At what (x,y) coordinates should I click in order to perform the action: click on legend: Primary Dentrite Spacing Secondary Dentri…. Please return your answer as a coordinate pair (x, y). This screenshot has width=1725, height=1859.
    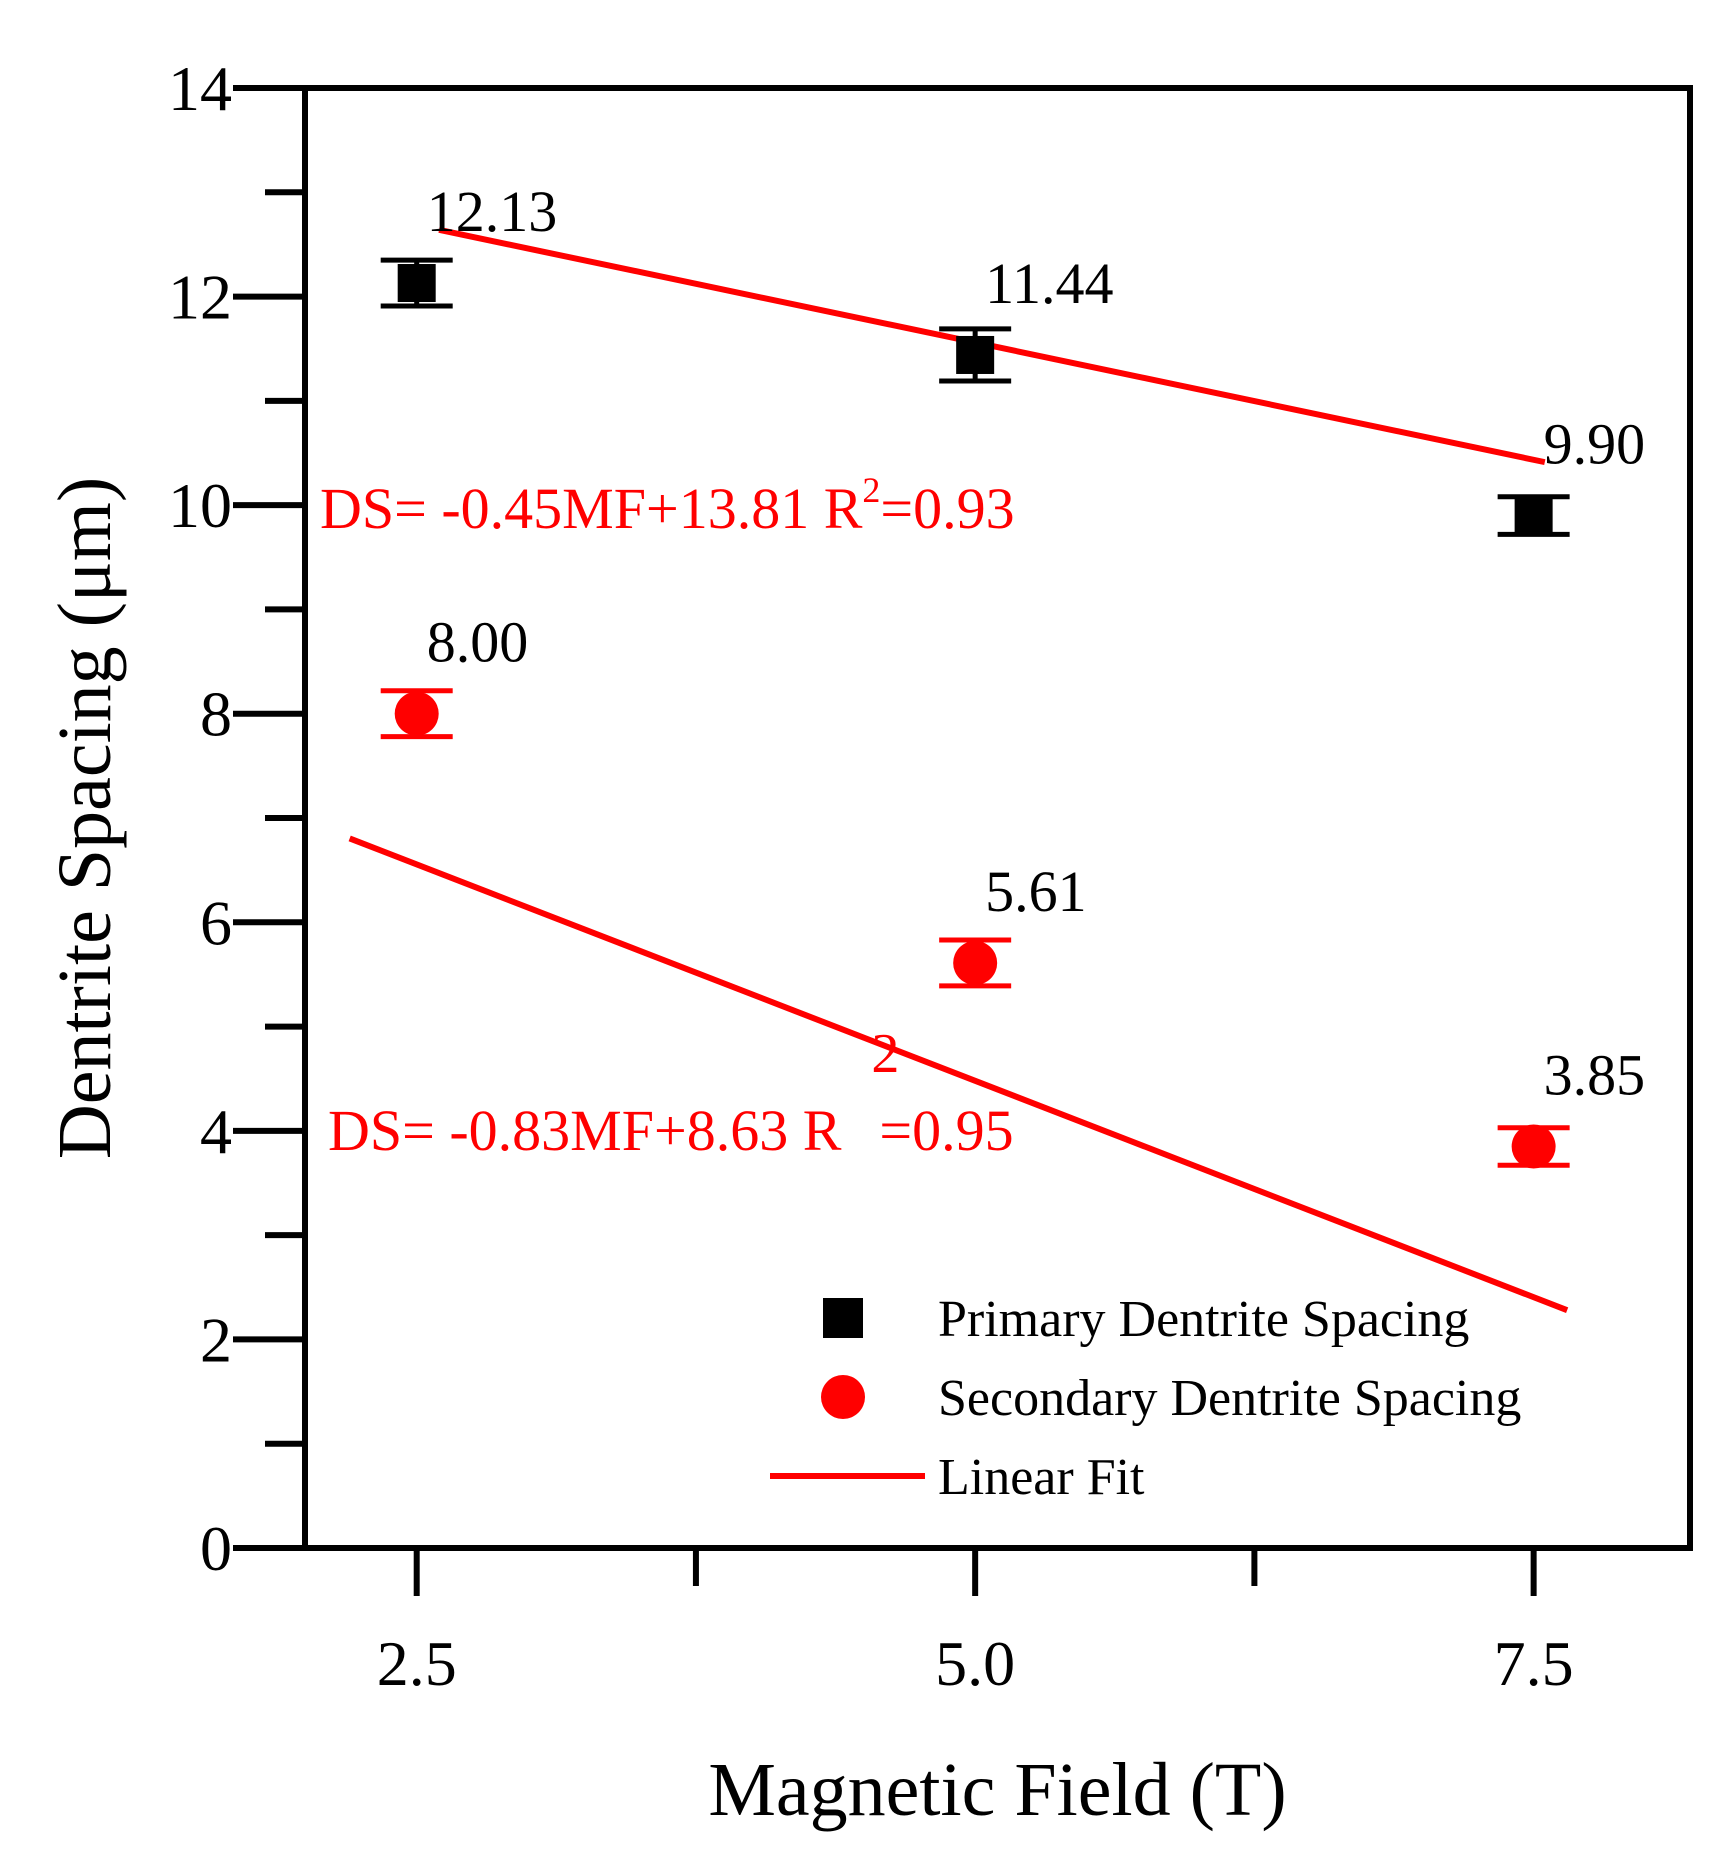
    Looking at the image, I should click on (1145, 1398).